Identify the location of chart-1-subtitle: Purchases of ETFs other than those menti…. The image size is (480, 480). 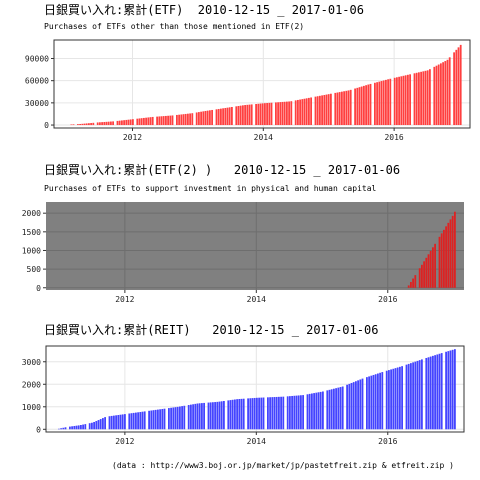
(174, 26).